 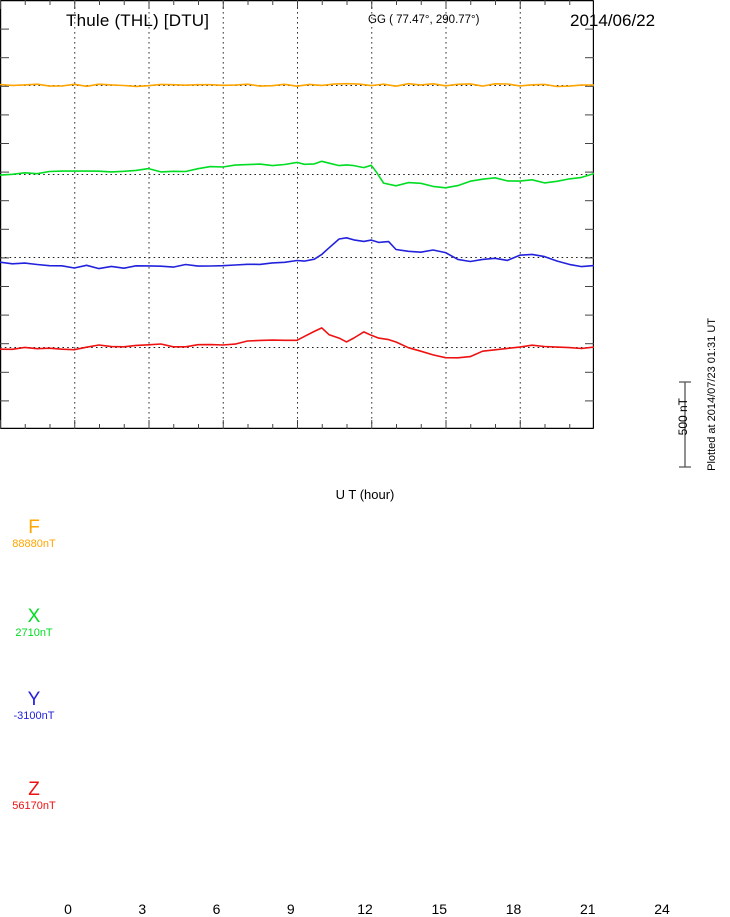 I want to click on component-label-z: Z 56170nT, so click(x=34, y=796).